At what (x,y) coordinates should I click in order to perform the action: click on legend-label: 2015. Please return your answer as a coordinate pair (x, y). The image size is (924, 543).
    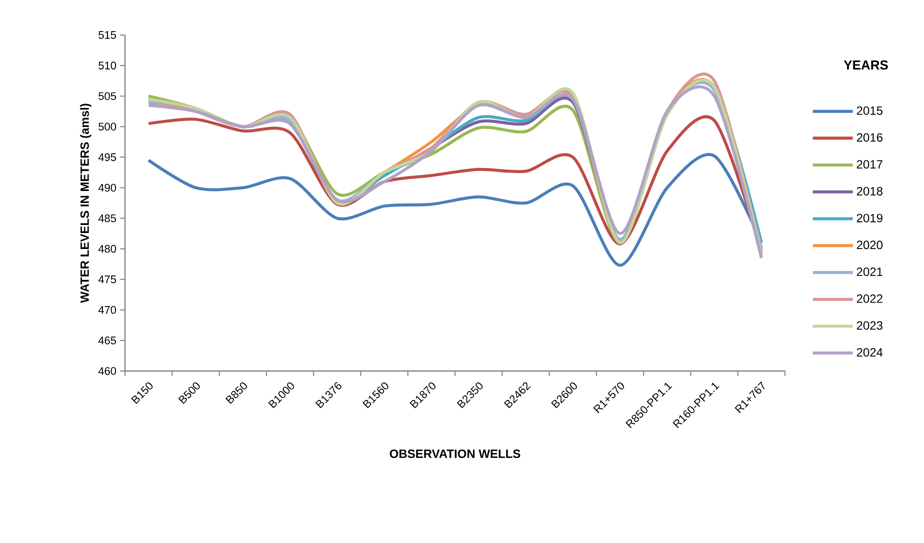
    Looking at the image, I should click on (869, 110).